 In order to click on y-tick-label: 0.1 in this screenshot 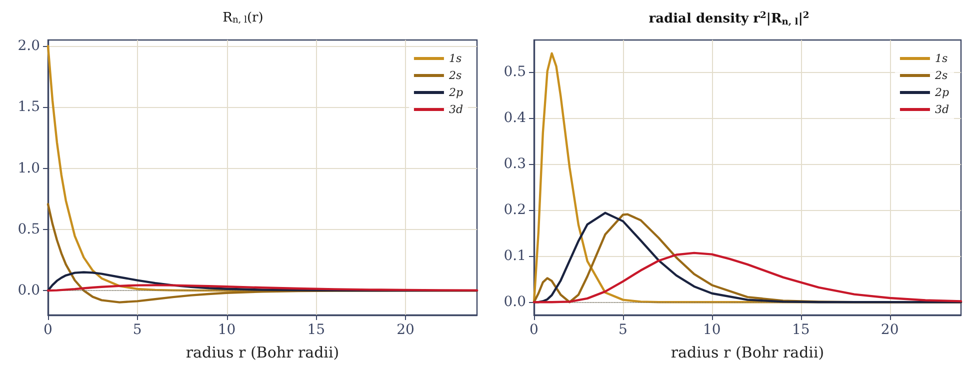, I will do `click(515, 256)`.